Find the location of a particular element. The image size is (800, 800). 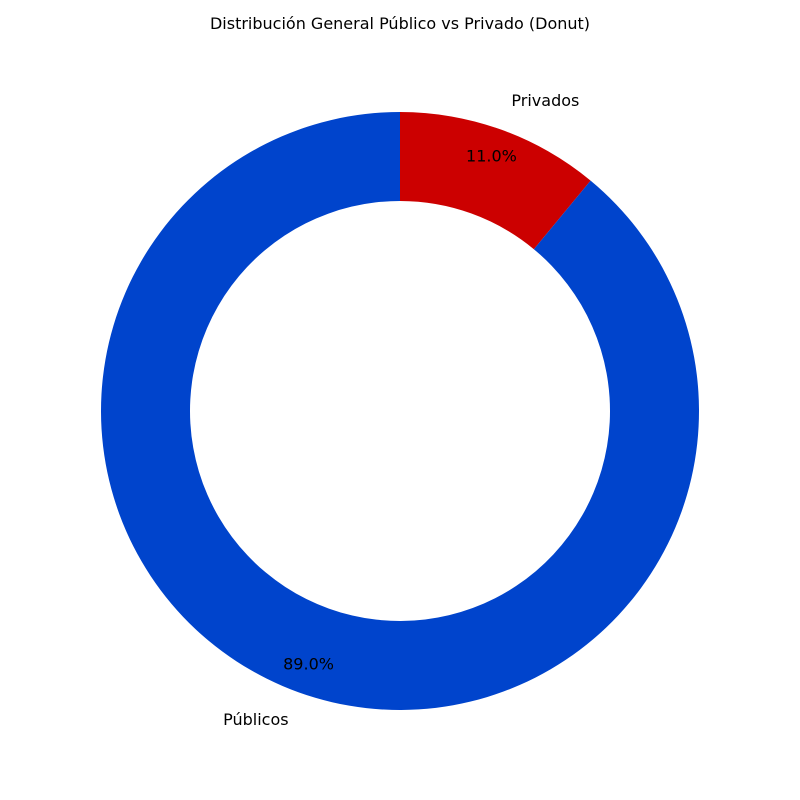

slice-label: Privados is located at coordinates (545, 100).